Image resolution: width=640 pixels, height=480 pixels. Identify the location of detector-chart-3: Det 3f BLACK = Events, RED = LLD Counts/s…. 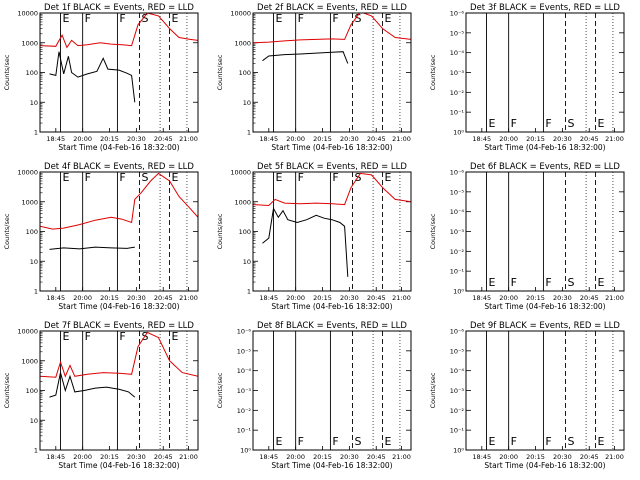
(527, 77).